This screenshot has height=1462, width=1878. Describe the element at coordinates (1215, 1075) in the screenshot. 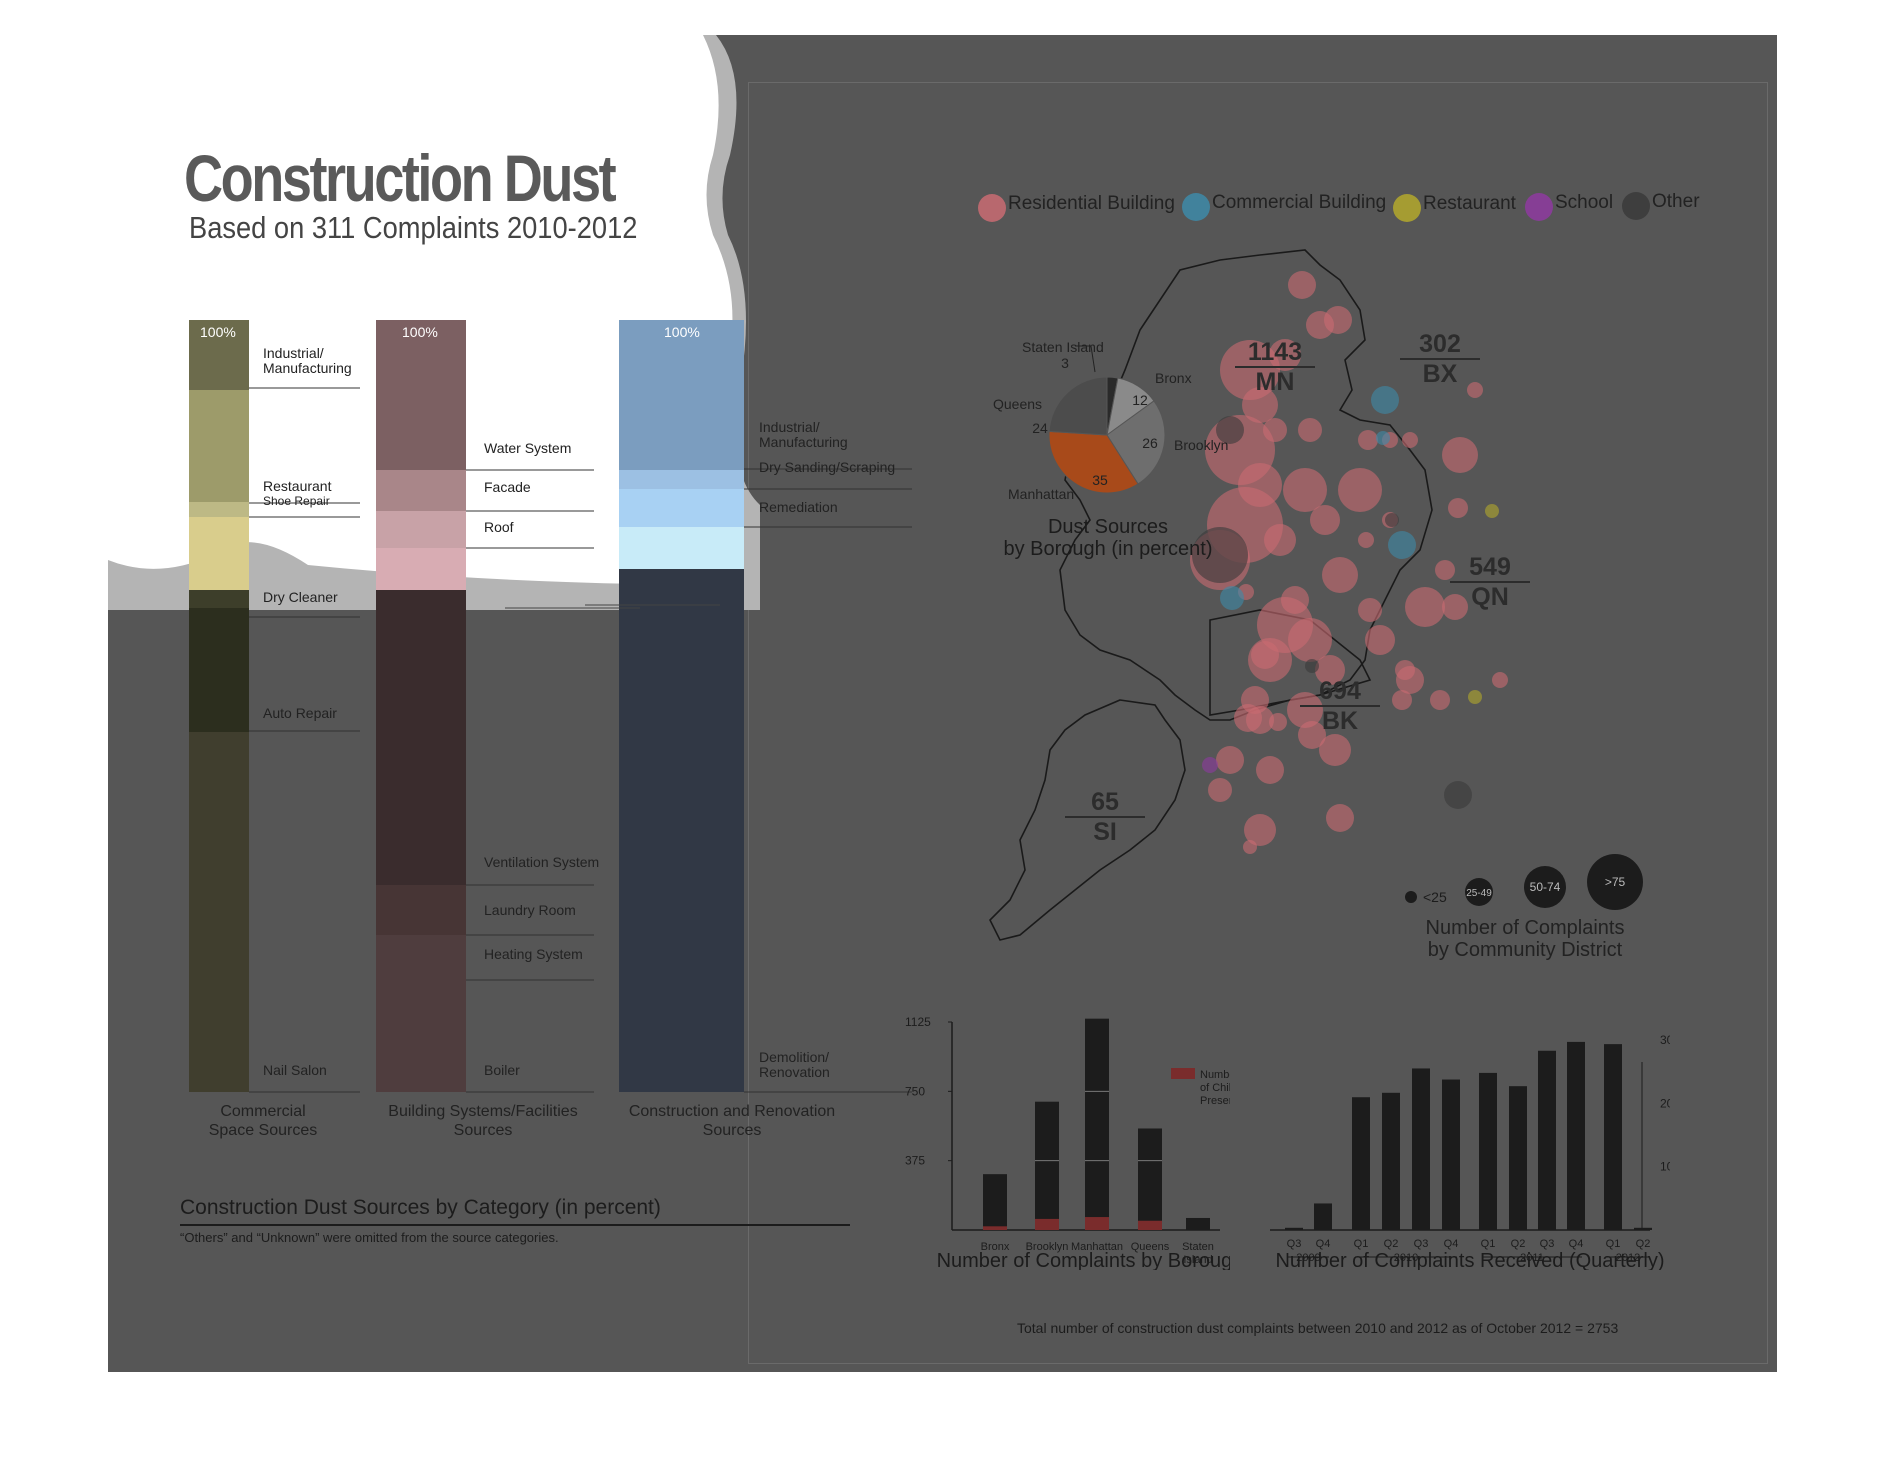

I see `legend-label: Number` at that location.